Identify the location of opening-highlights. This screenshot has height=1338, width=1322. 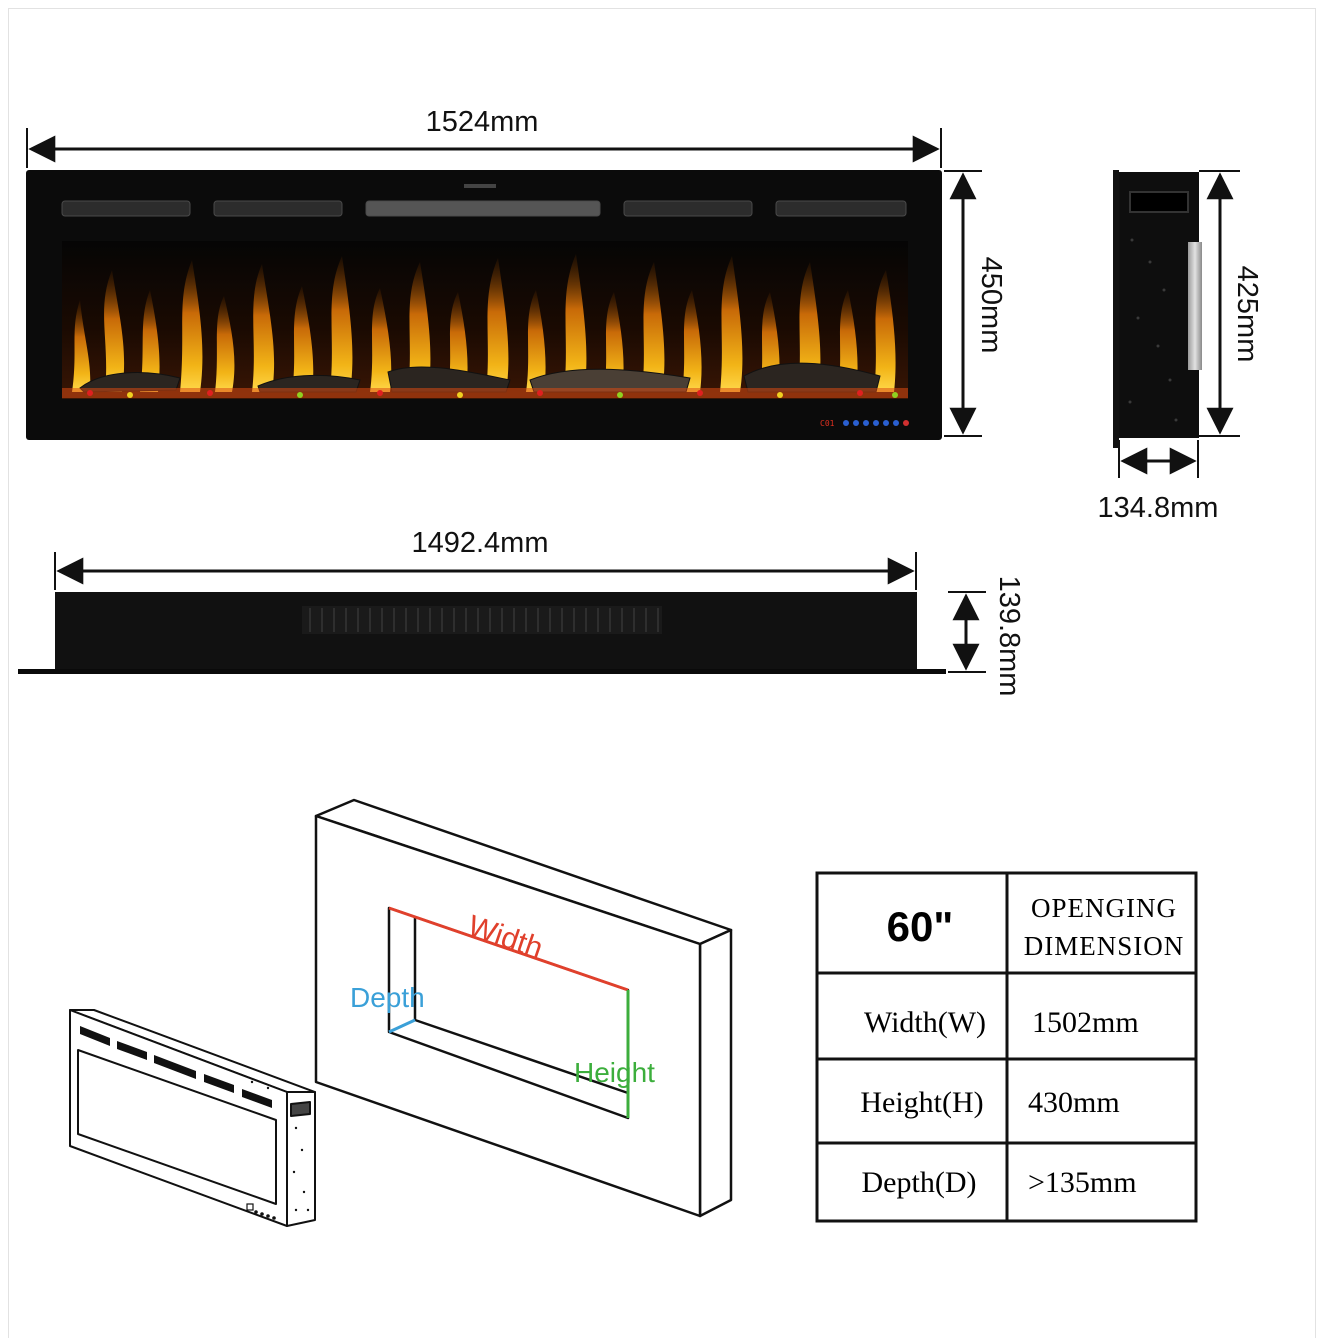
(509, 1012).